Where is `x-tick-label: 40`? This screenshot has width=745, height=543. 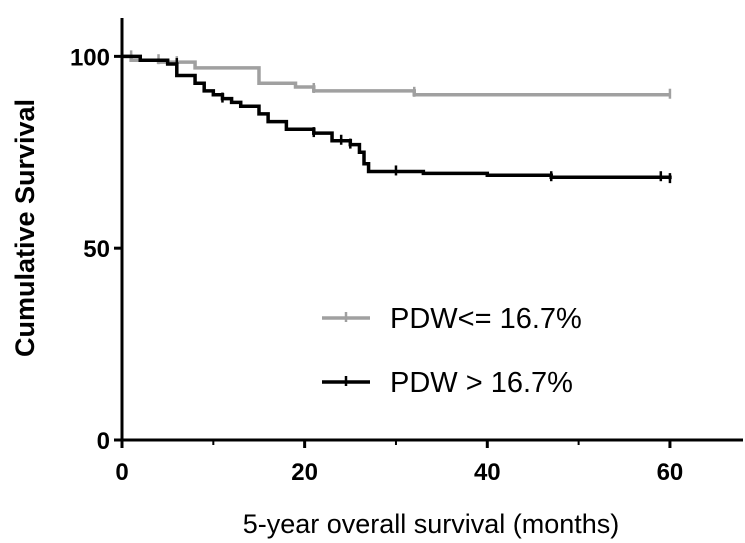 x-tick-label: 40 is located at coordinates (487, 472).